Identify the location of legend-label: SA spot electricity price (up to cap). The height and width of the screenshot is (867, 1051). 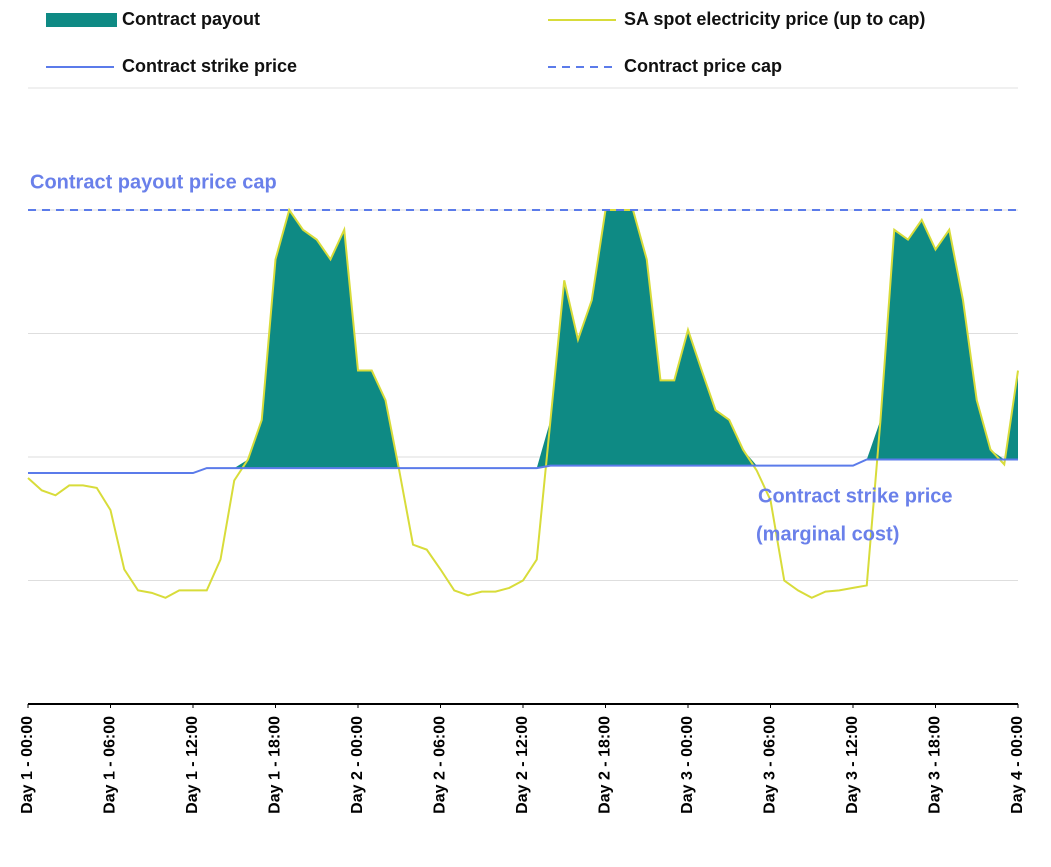
(774, 19).